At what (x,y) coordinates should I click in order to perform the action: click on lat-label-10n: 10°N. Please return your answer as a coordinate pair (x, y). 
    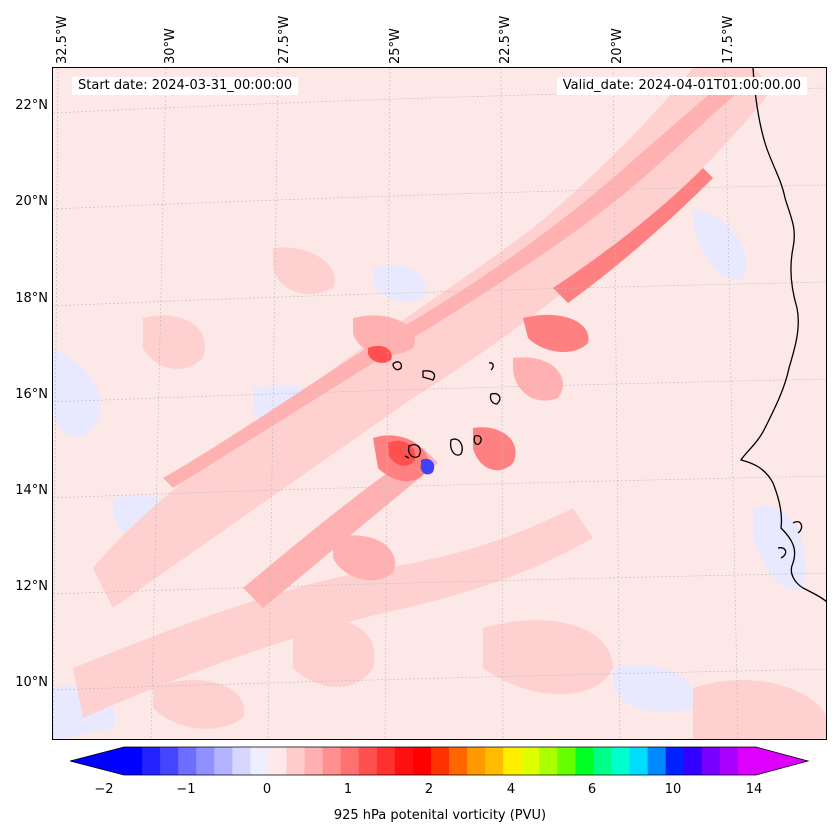
    Looking at the image, I should click on (31, 682).